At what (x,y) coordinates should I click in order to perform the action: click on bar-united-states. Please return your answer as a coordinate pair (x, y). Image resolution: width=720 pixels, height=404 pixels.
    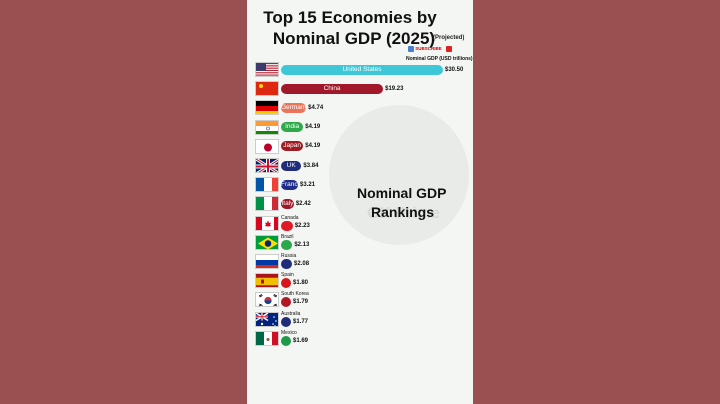
    Looking at the image, I should click on (362, 69).